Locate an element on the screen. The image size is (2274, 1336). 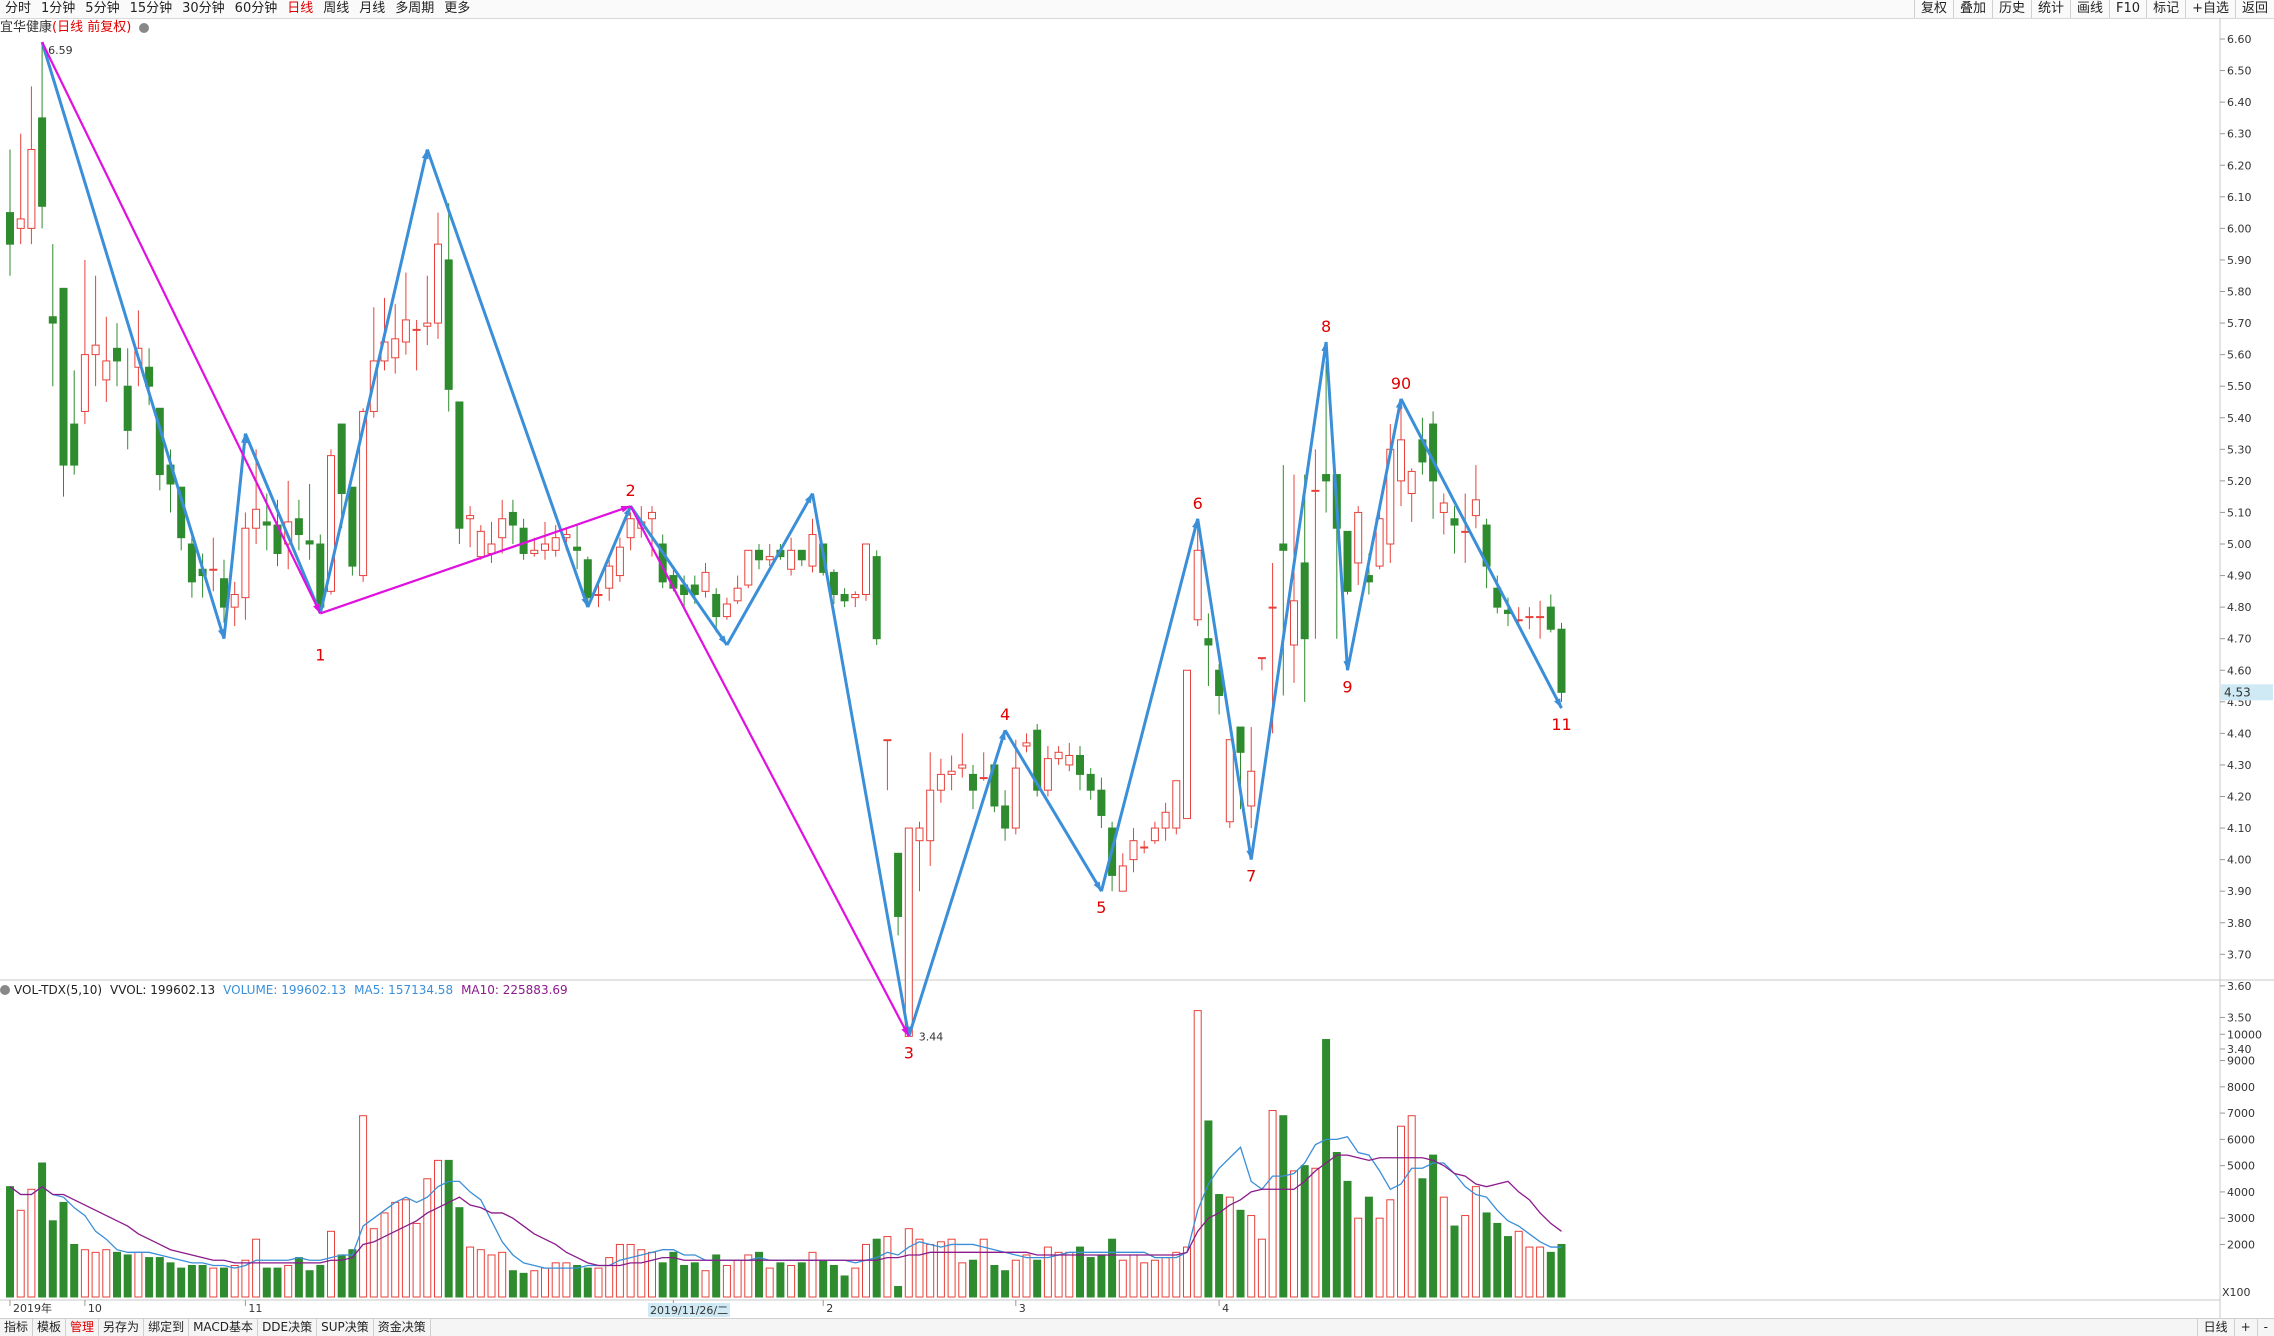
magenta-wave-arrow is located at coordinates (181, 327).